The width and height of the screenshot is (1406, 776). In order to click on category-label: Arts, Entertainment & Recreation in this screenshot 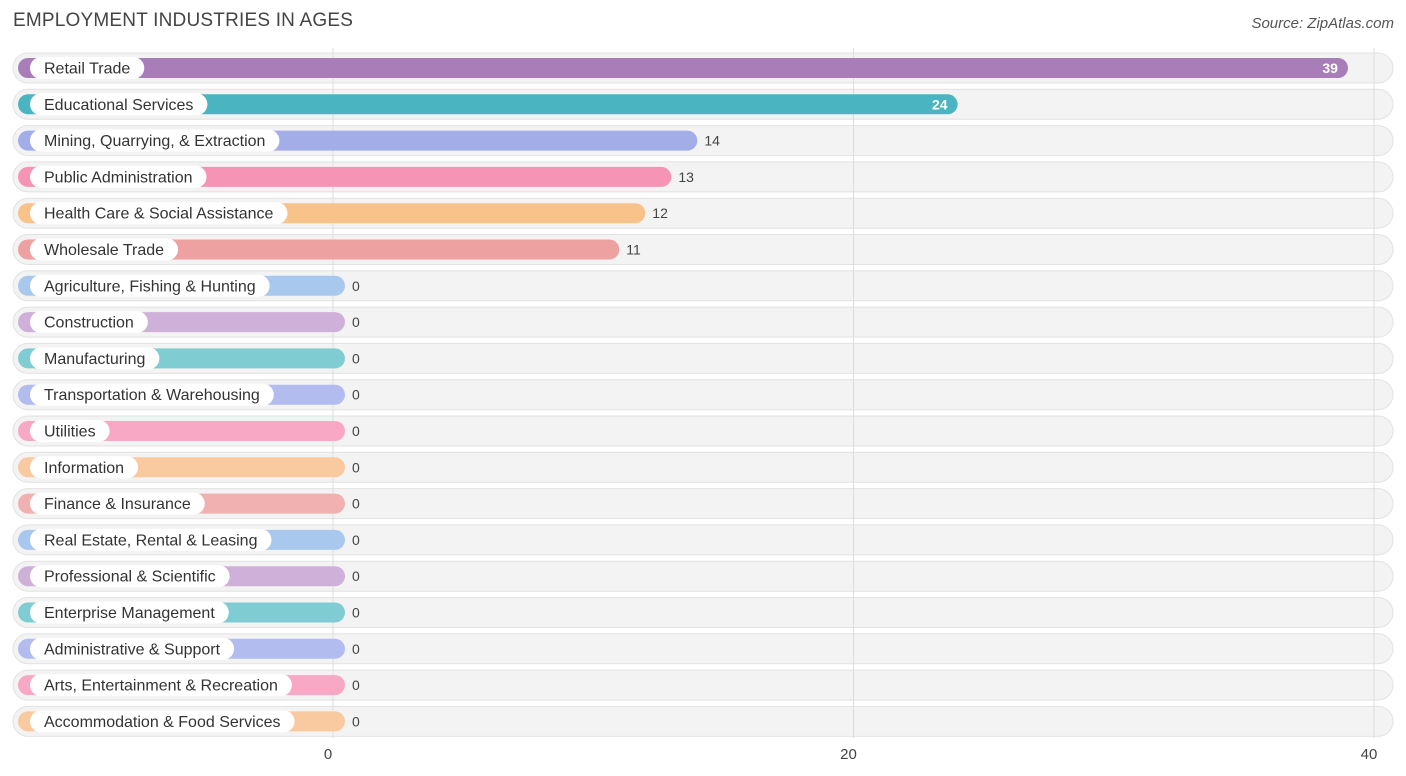, I will do `click(161, 686)`.